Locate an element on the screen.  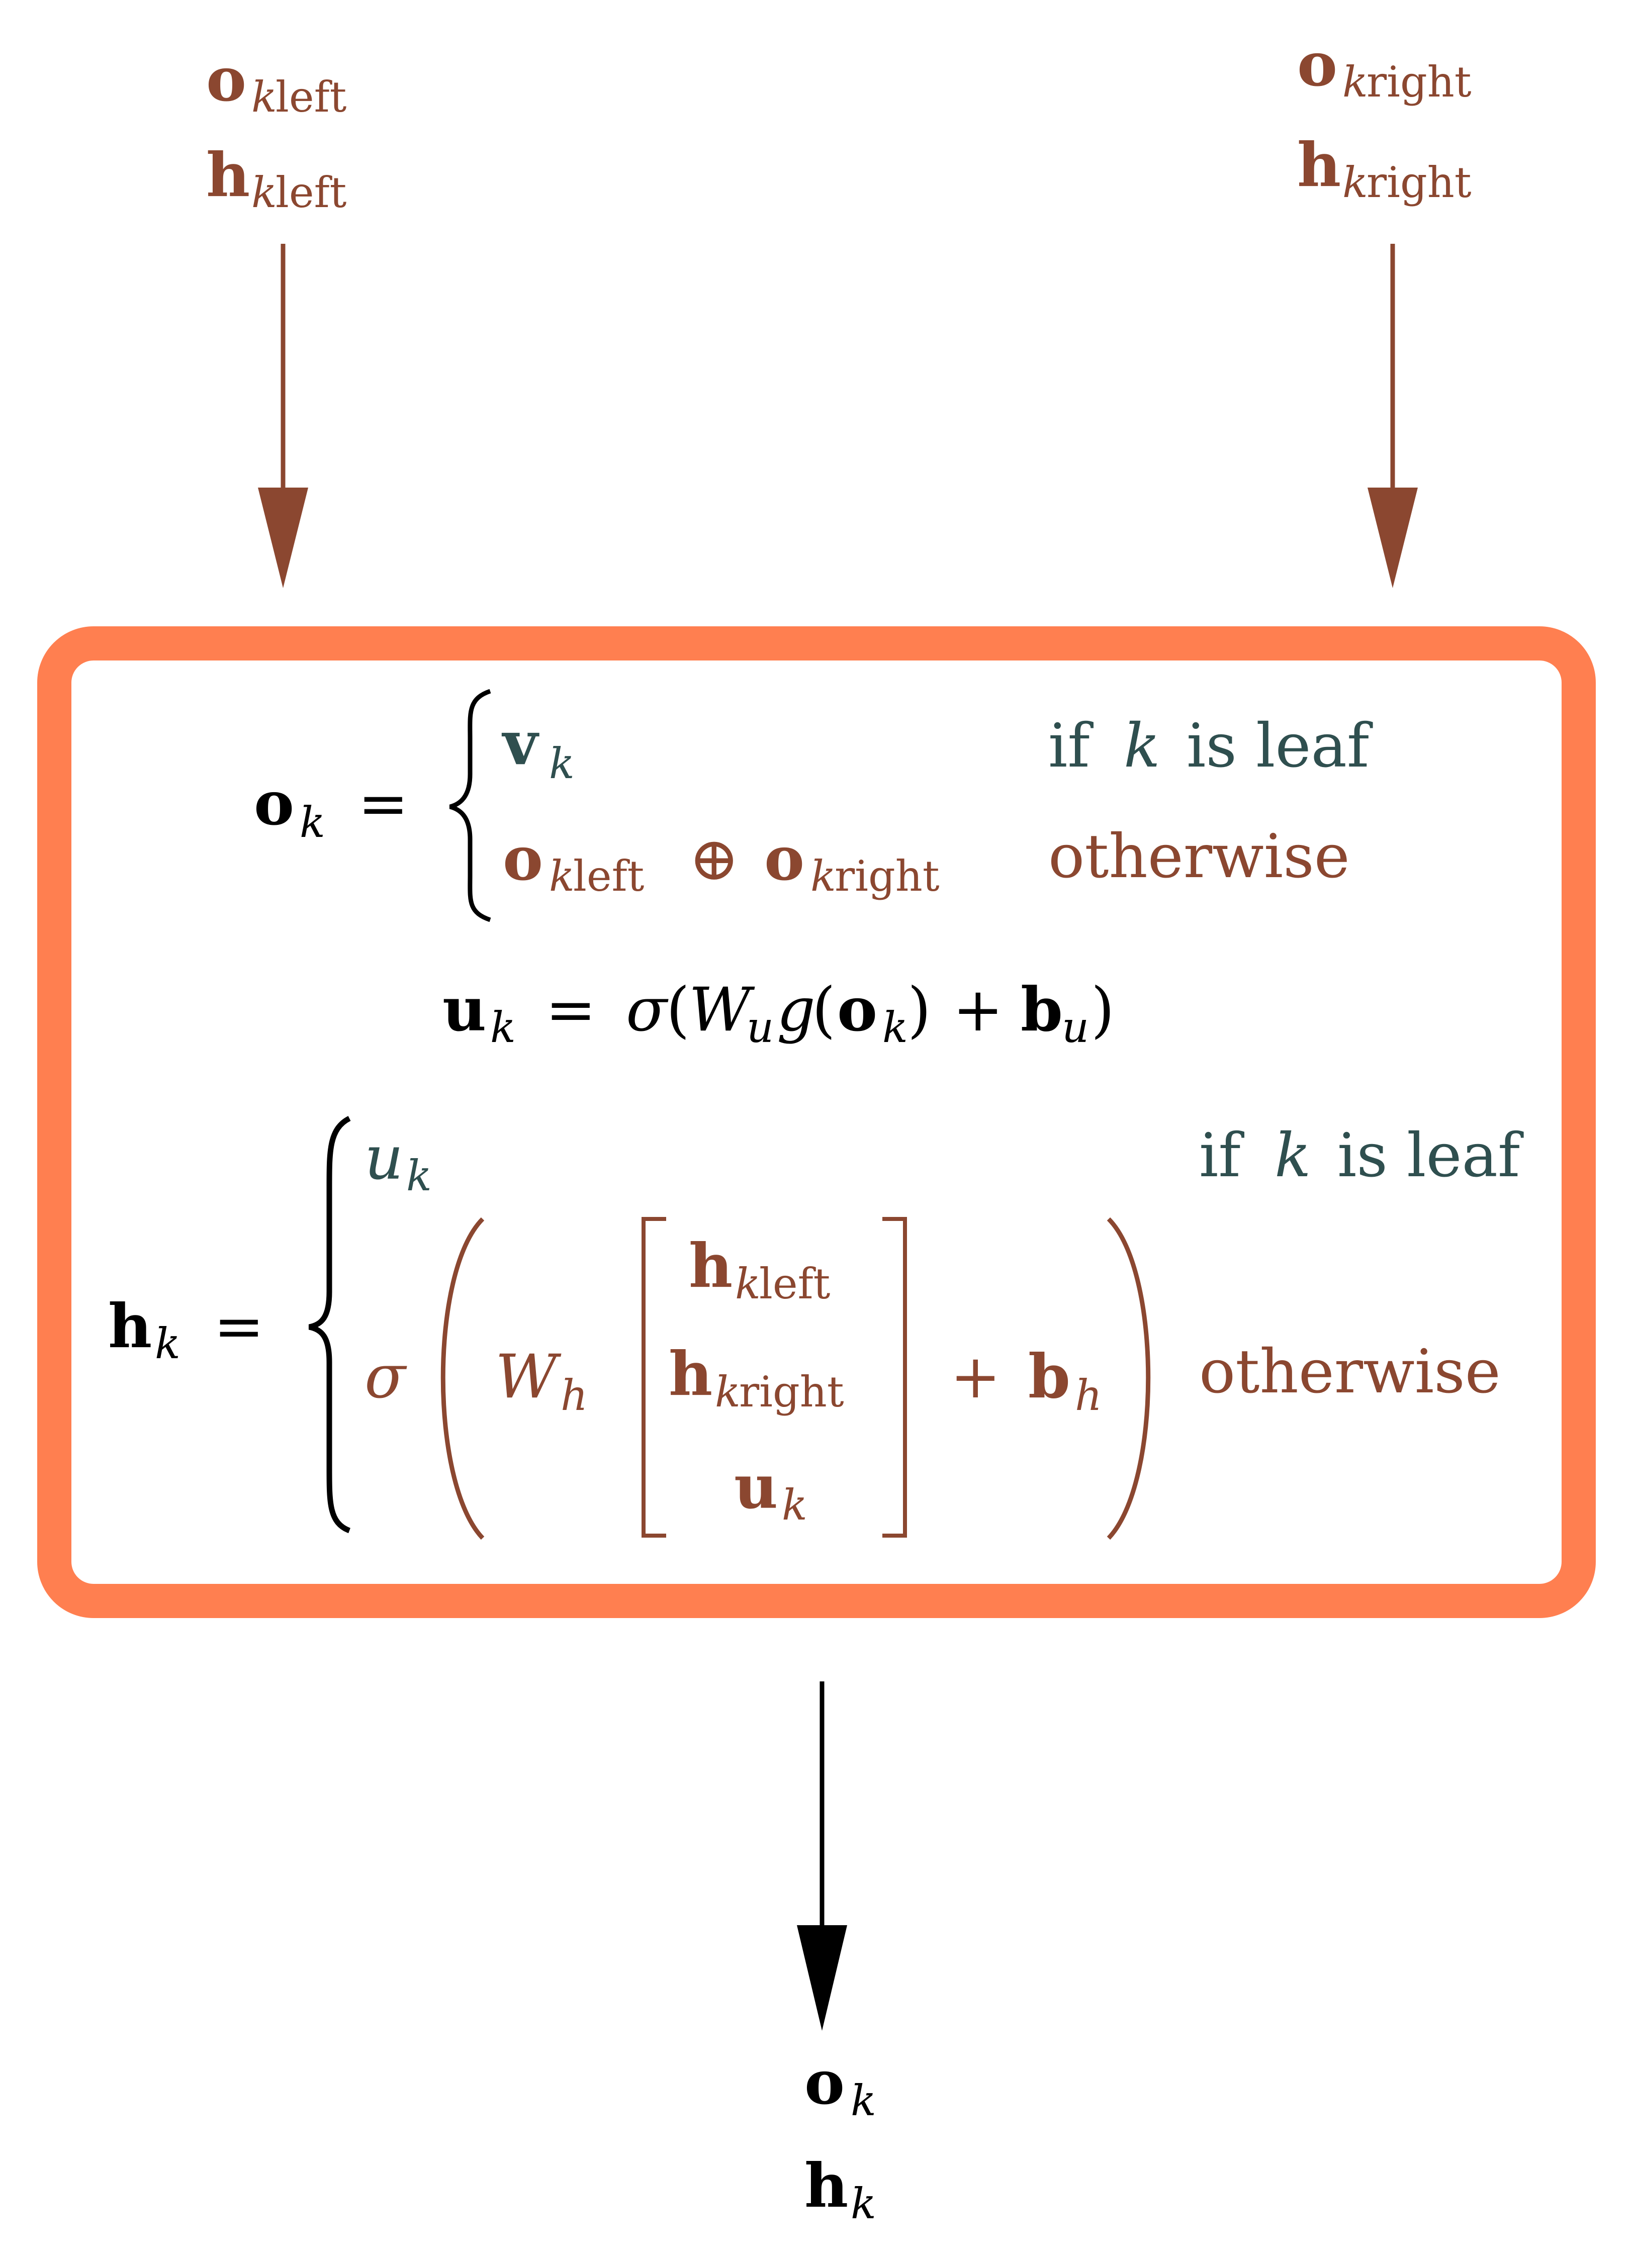
u-def-open-paren: ( is located at coordinates (678, 1010).